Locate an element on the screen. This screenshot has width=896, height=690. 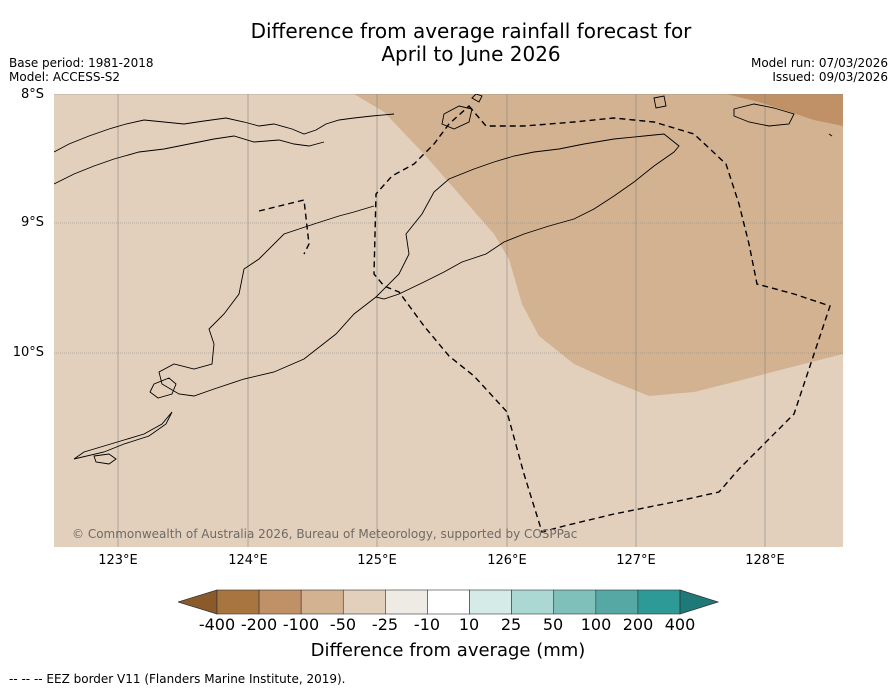
colorbar-tick: -400 is located at coordinates (217, 624).